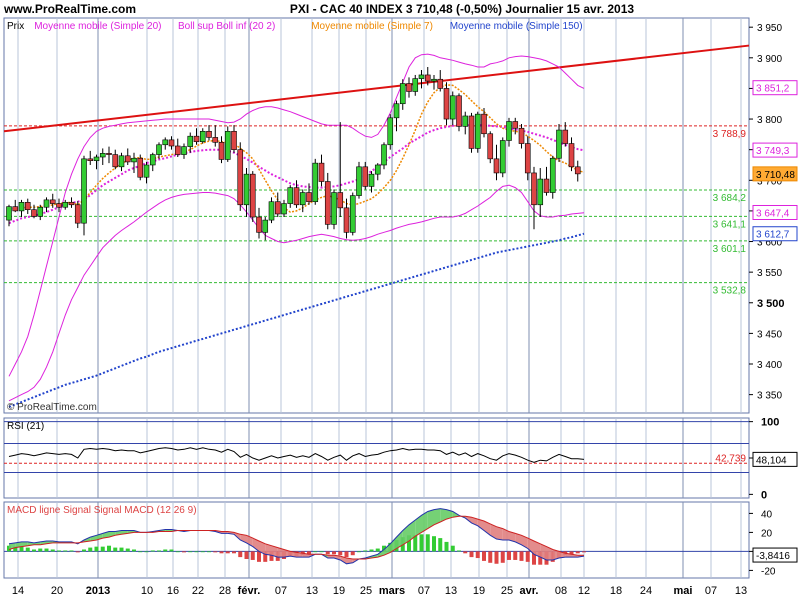  Describe the element at coordinates (69, 9) in the screenshot. I see `brand-label: www.ProRealTime.com` at that location.